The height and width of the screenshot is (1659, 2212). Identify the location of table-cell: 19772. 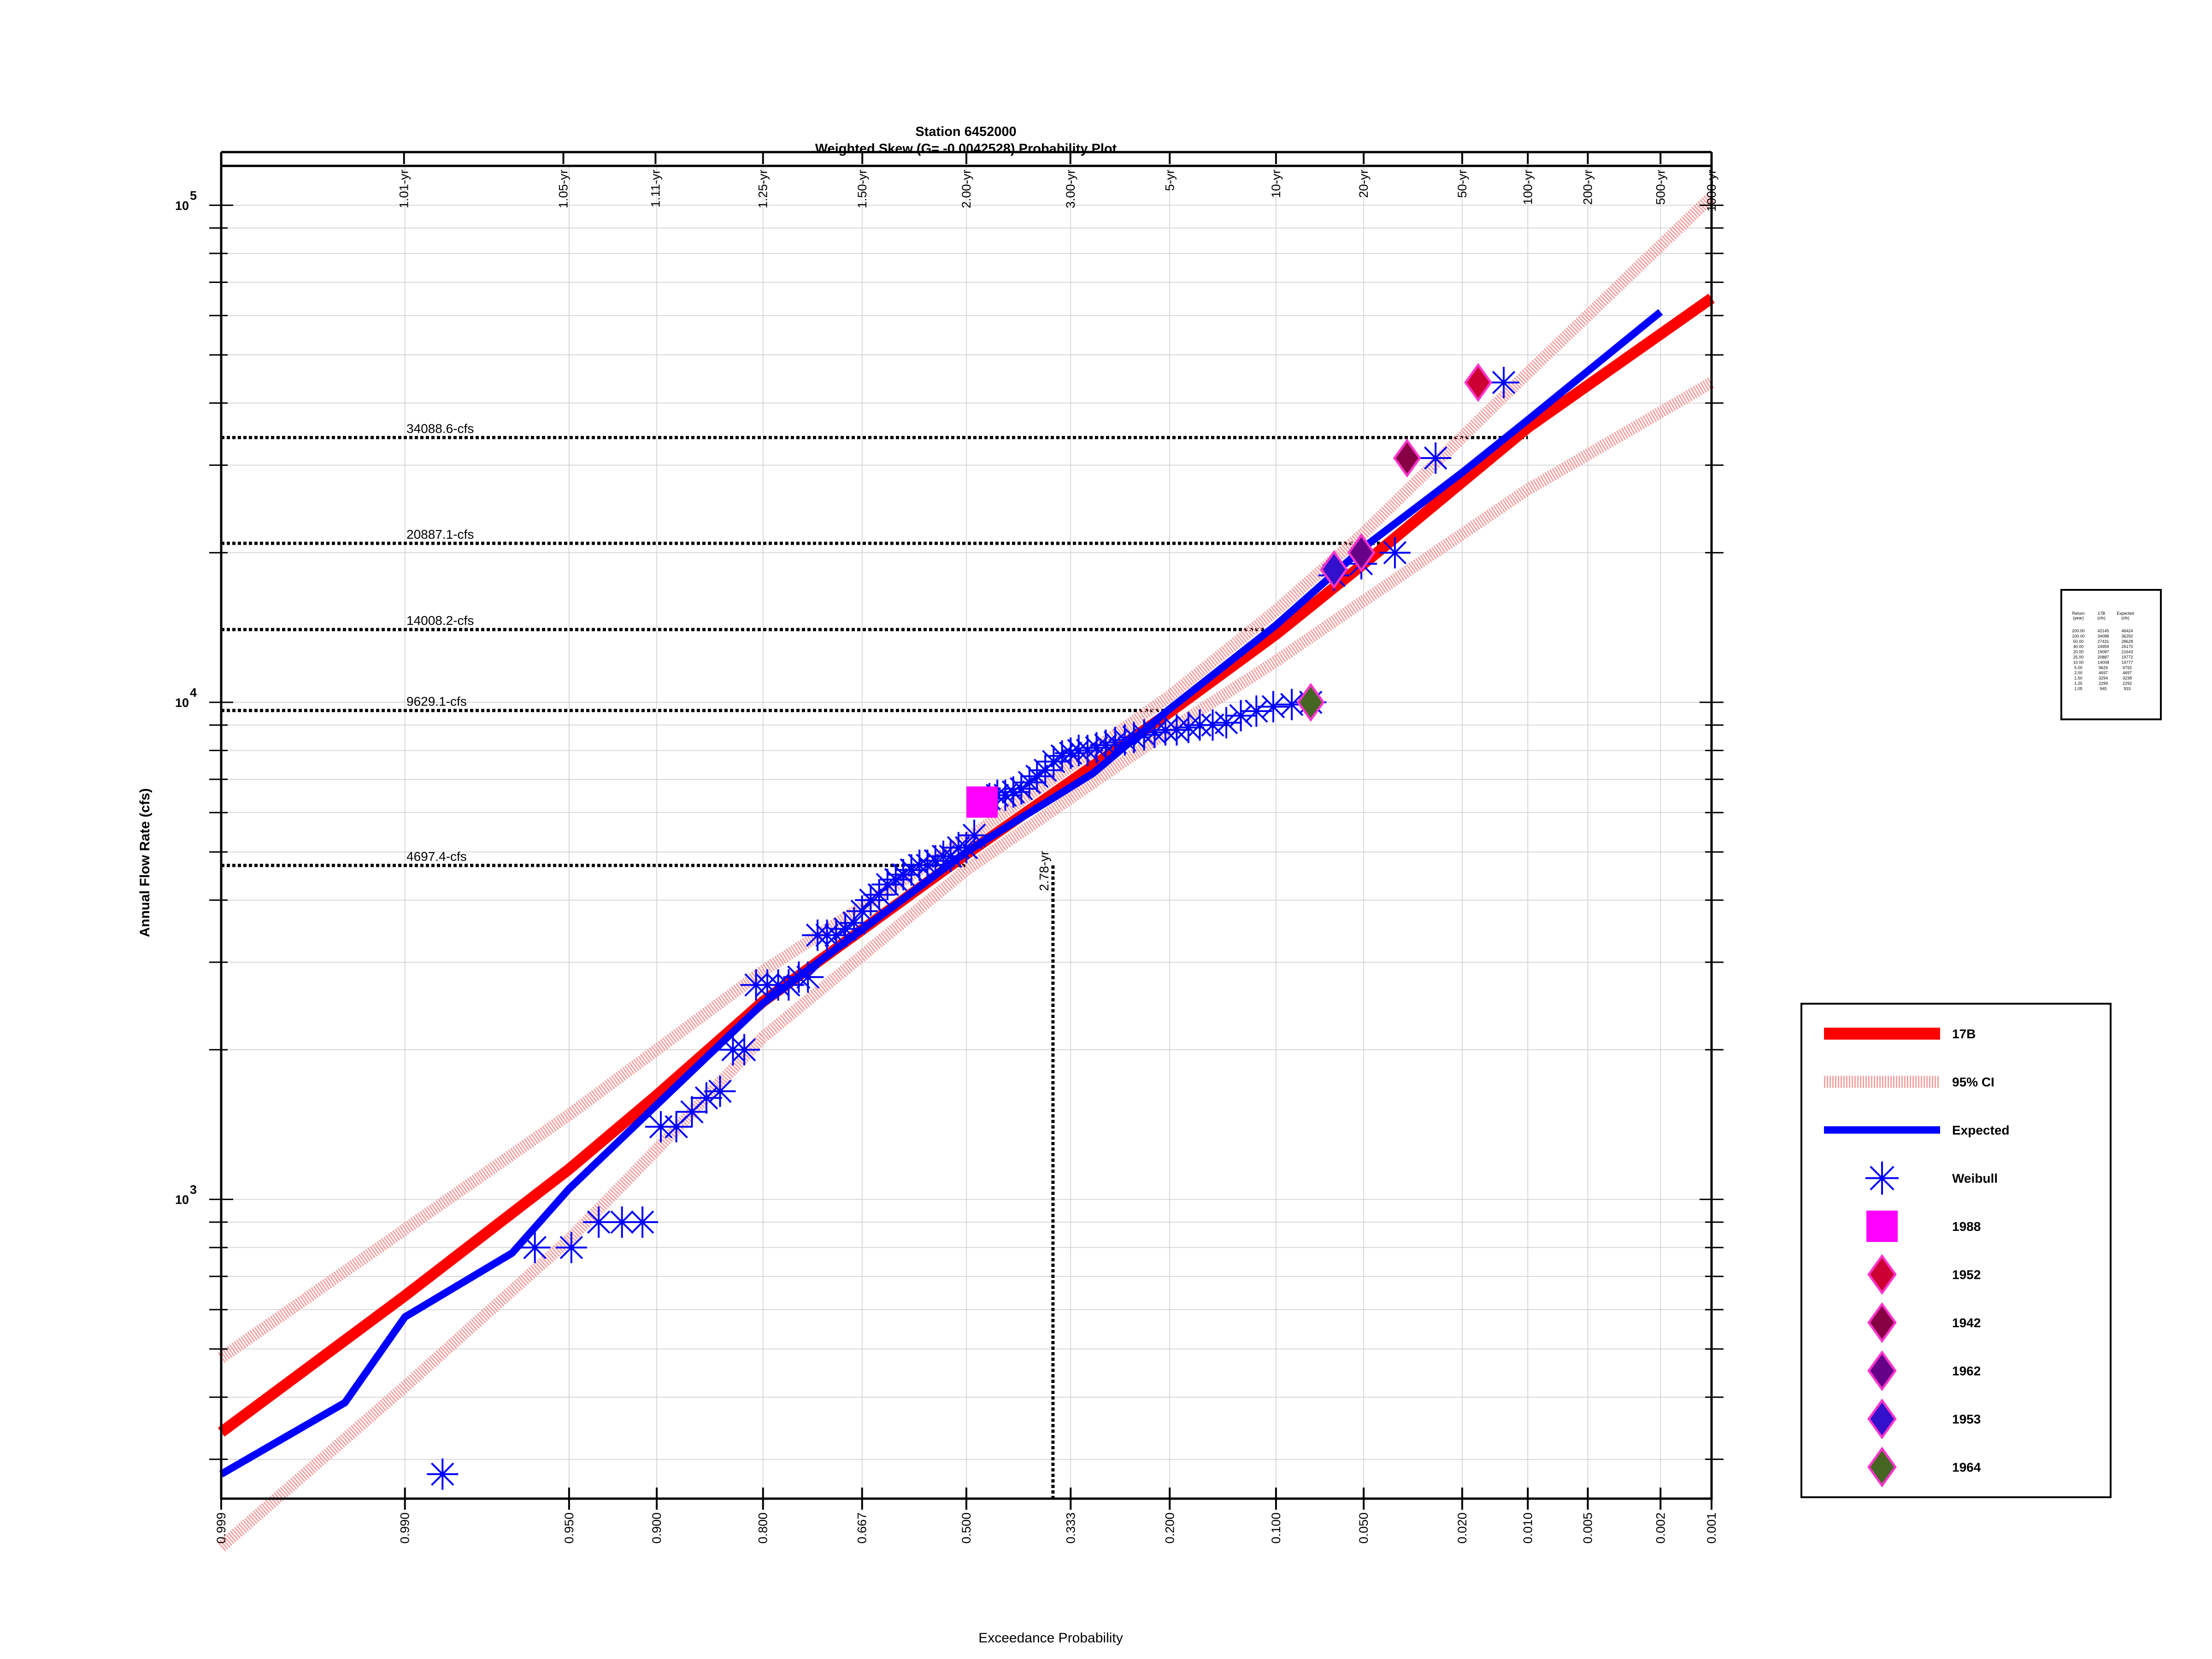
(2127, 657).